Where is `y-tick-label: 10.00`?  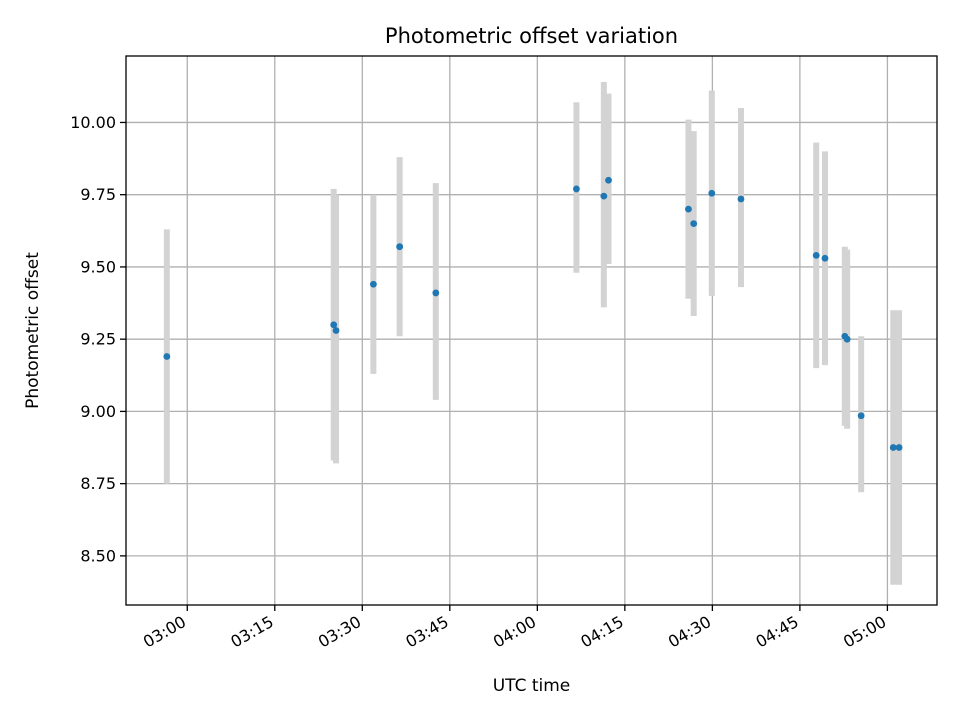 y-tick-label: 10.00 is located at coordinates (93, 122).